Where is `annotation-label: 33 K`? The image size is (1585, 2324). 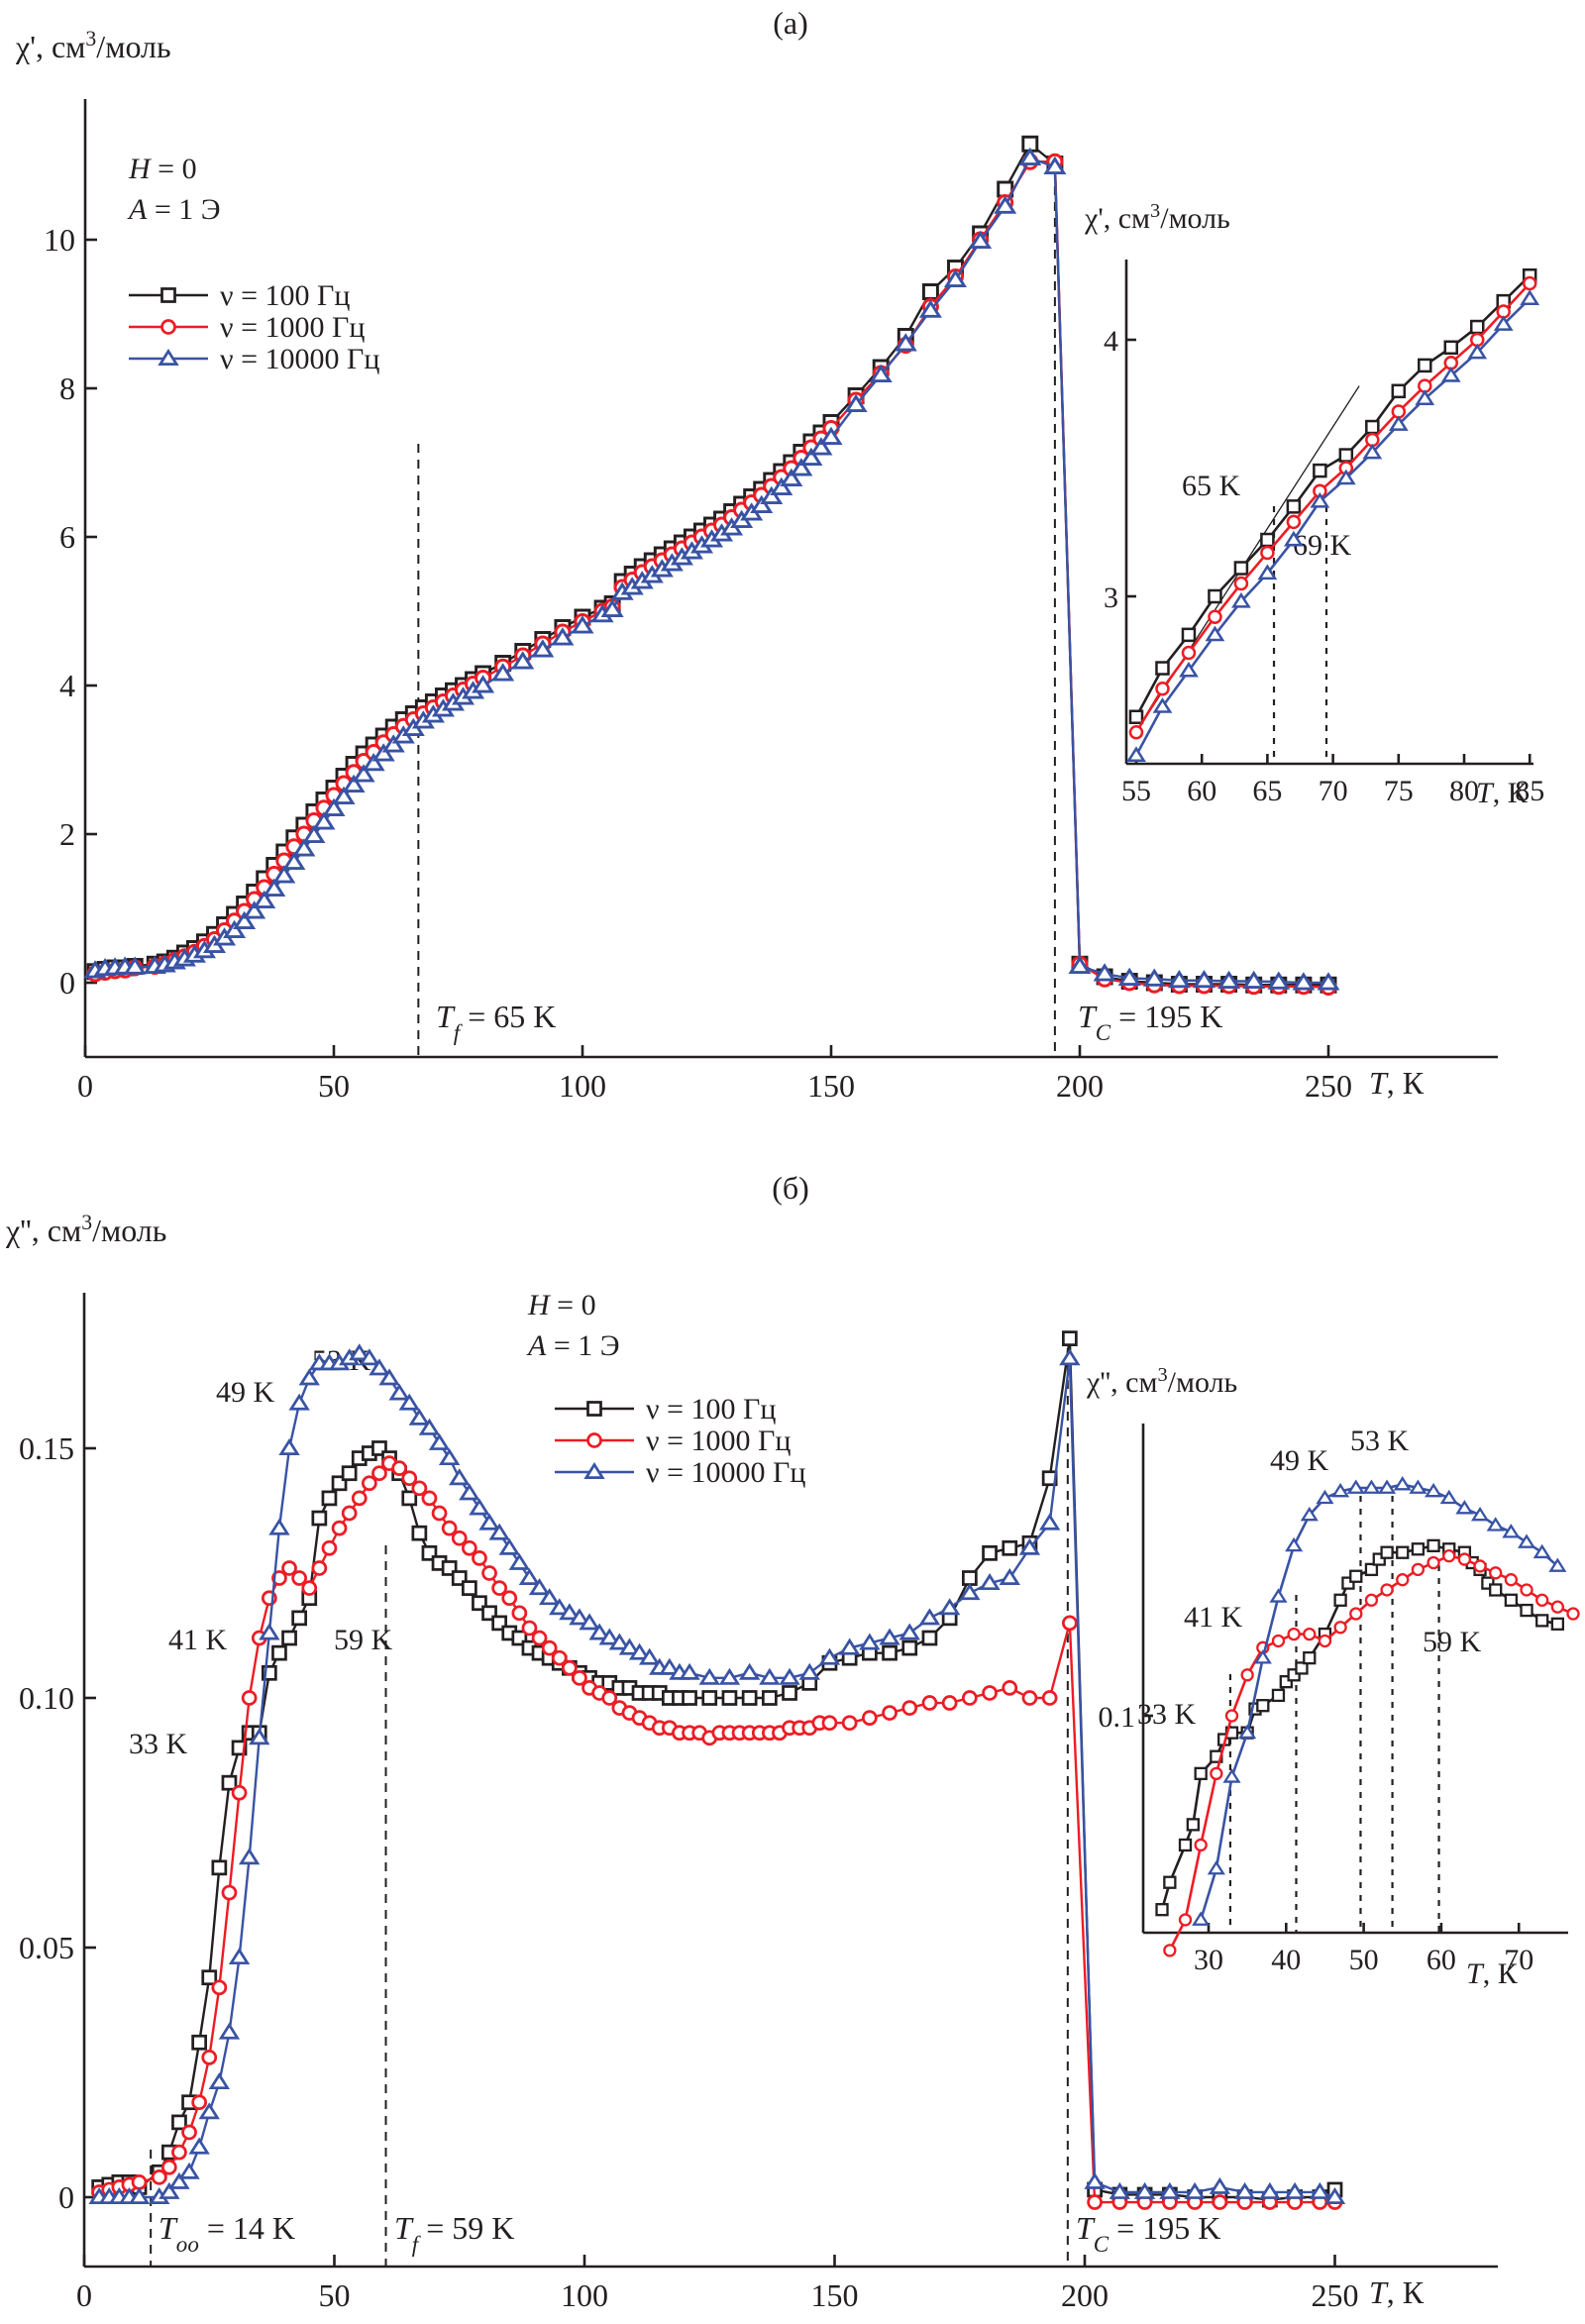
annotation-label: 33 K is located at coordinates (158, 1744).